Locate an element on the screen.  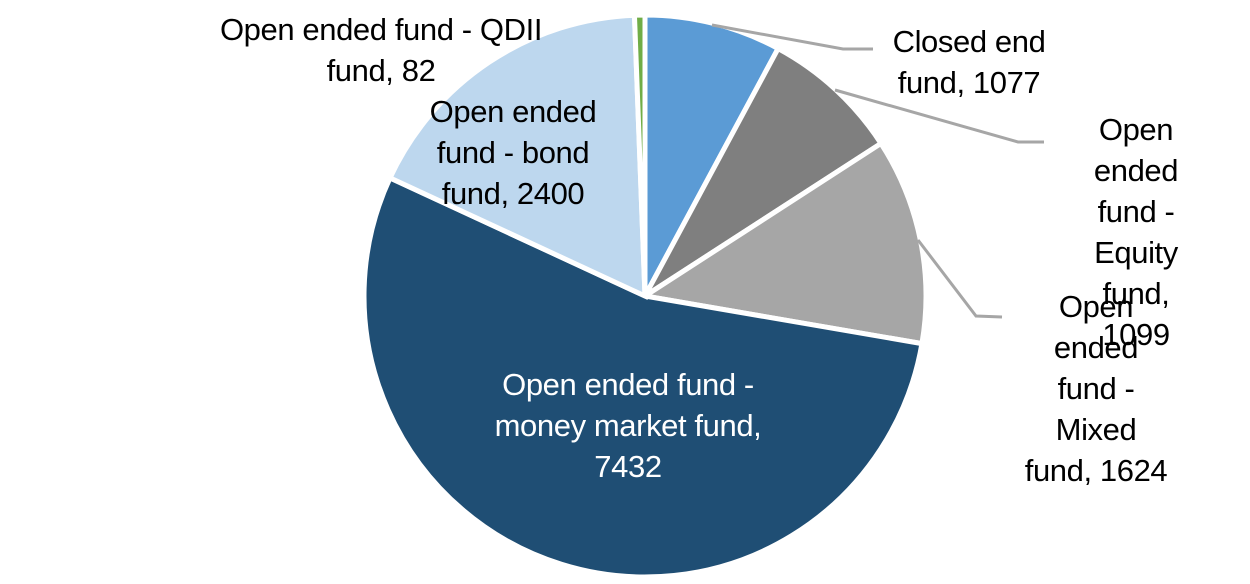
pie-slice-open-ended-fund-bond-fund is located at coordinates (517, 156).